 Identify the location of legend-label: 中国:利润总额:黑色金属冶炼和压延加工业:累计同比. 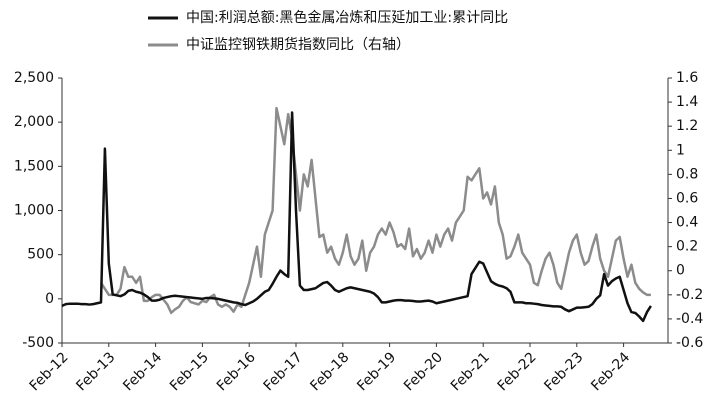
(347, 17).